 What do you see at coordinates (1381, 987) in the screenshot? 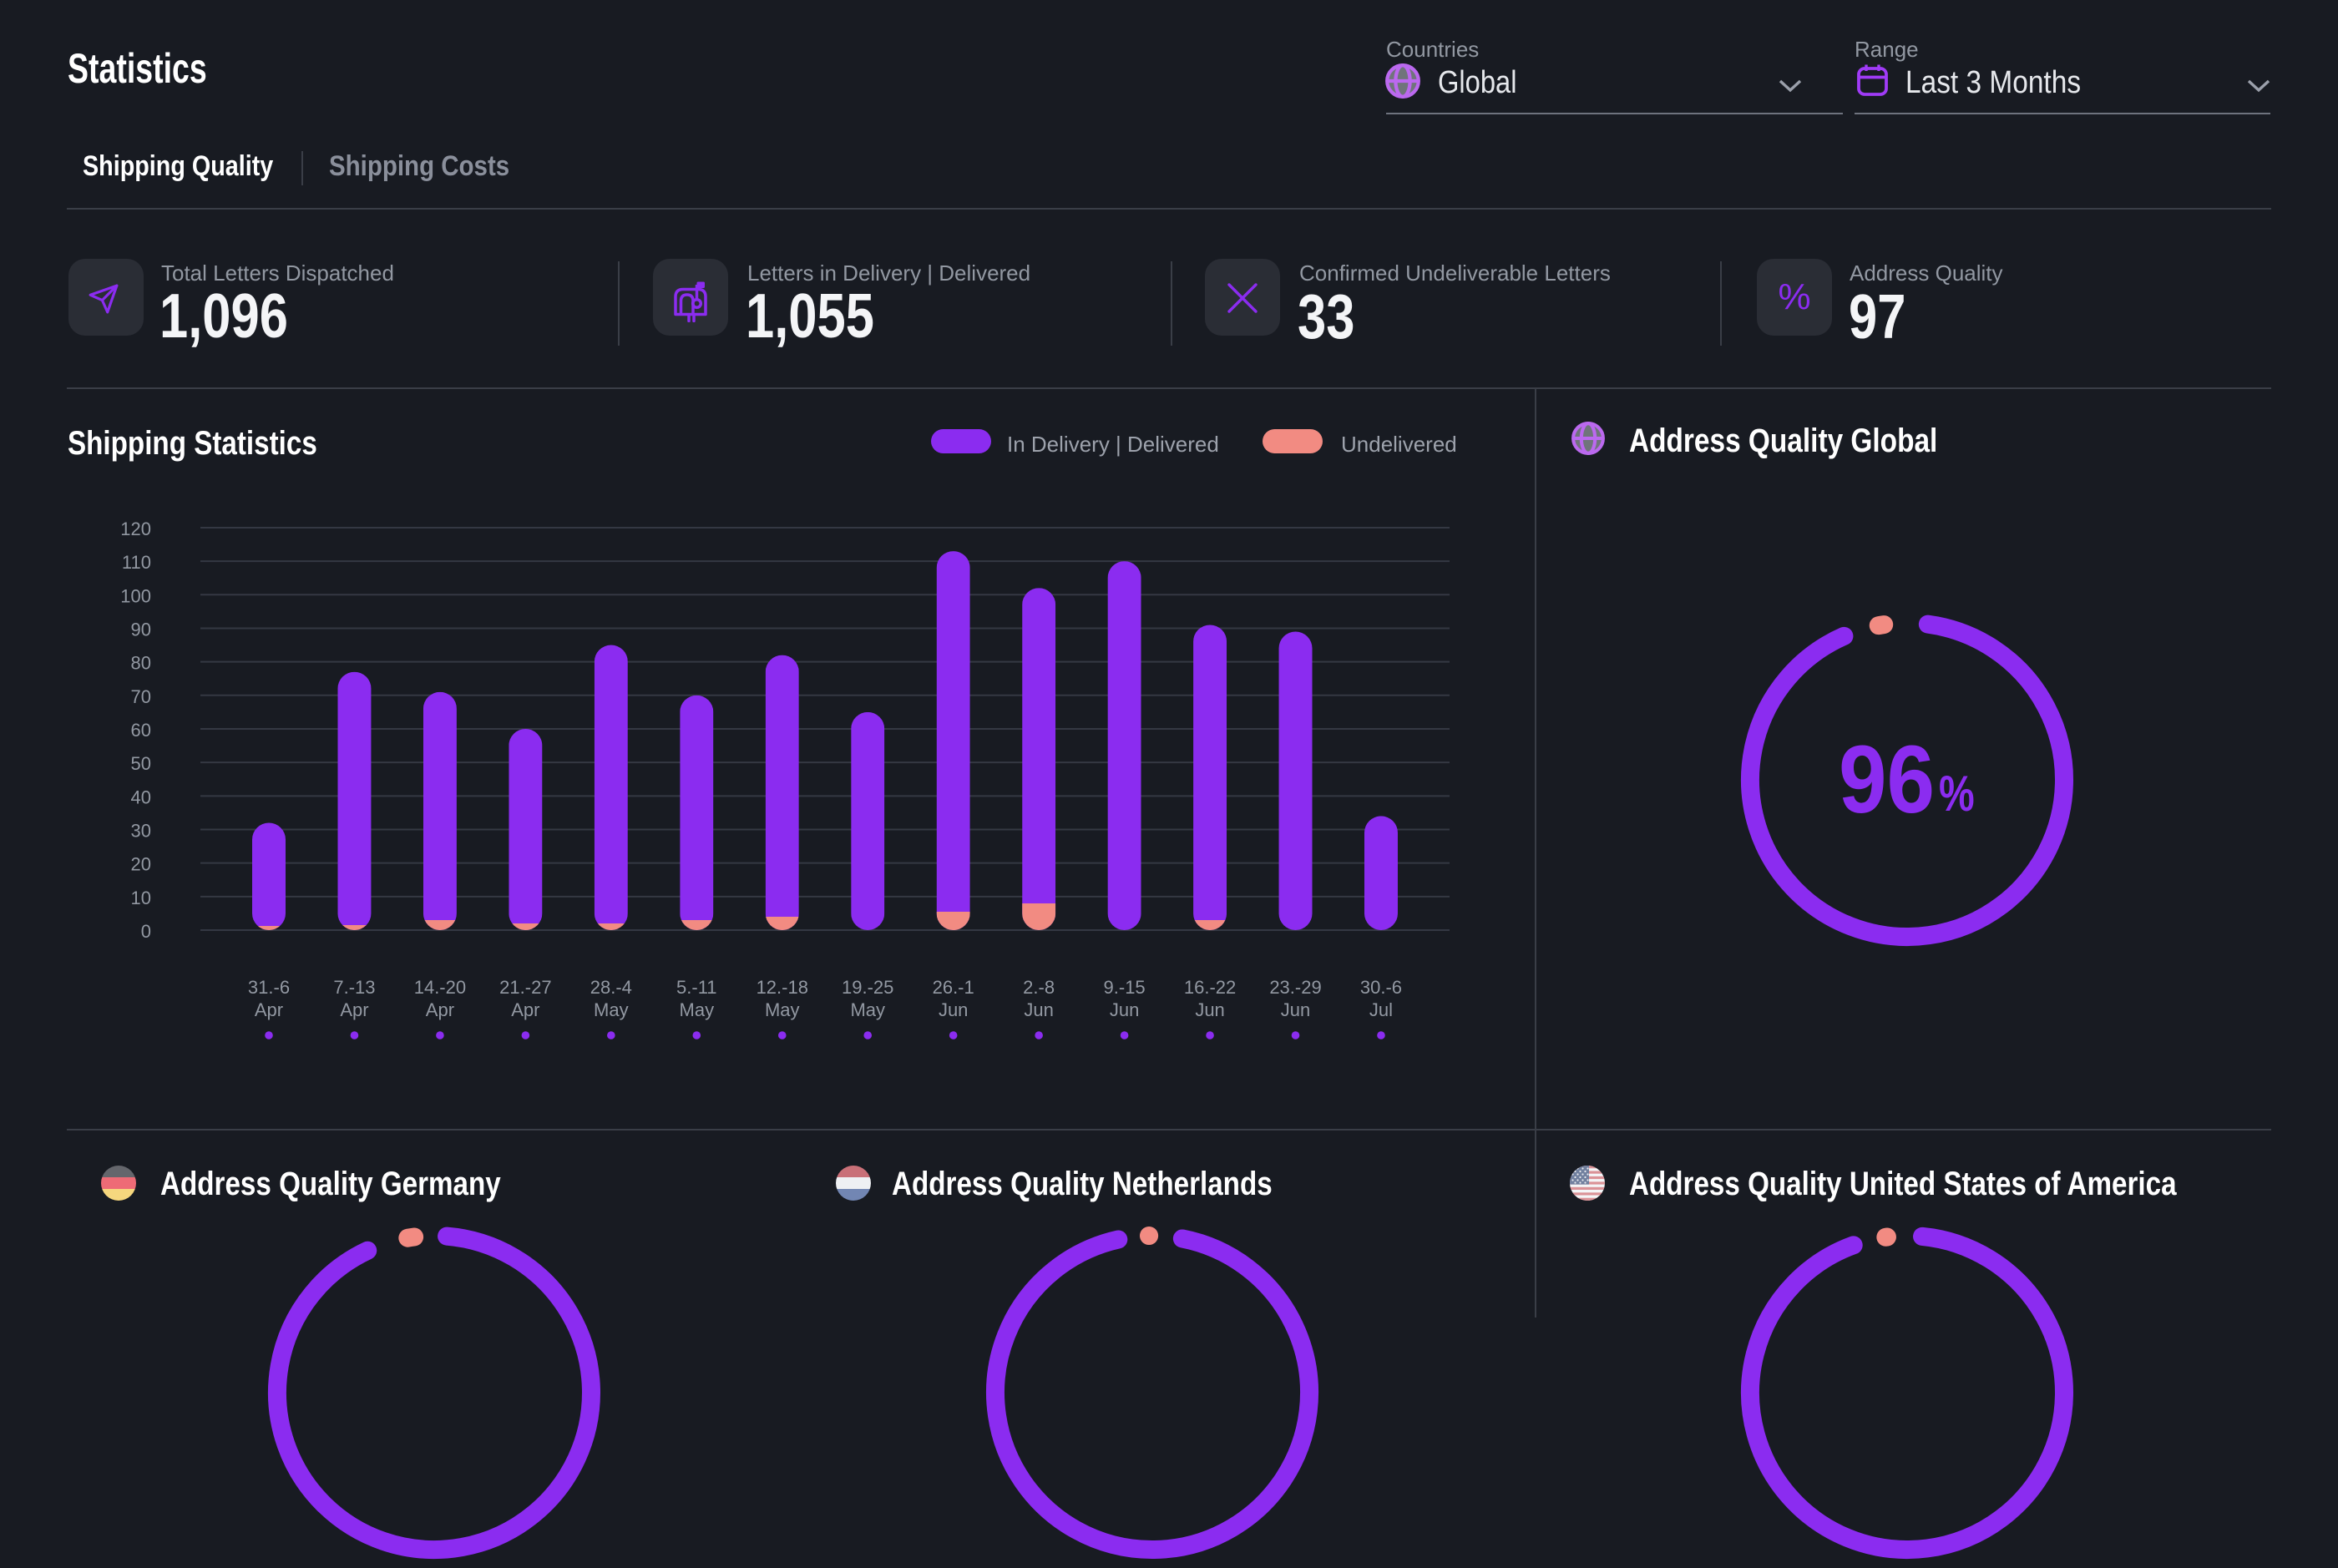
I see `svg-text: 30.-6` at bounding box center [1381, 987].